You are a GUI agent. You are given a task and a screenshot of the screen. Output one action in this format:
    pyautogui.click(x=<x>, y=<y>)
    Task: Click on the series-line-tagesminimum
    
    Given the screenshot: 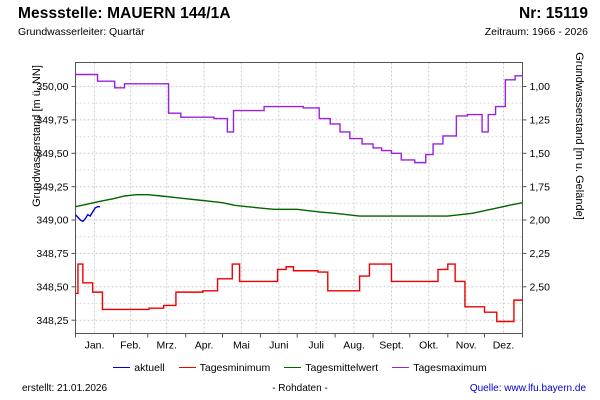 What is the action you would take?
    pyautogui.click(x=299, y=293)
    